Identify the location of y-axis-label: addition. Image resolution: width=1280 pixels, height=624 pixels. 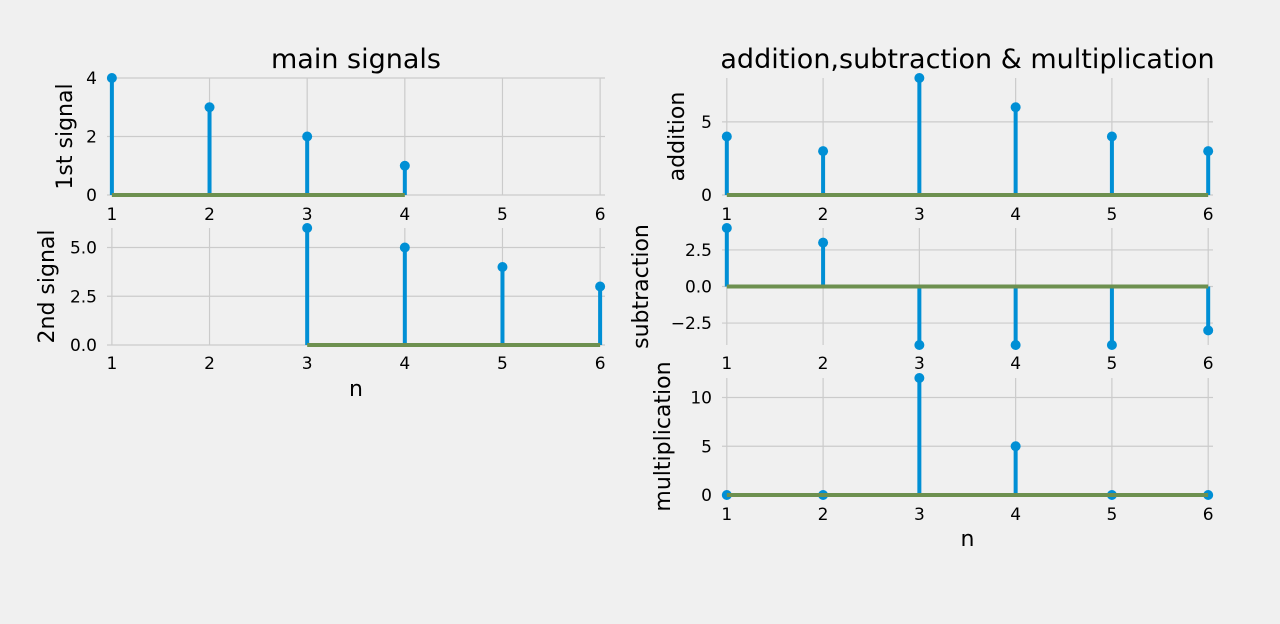
(677, 137).